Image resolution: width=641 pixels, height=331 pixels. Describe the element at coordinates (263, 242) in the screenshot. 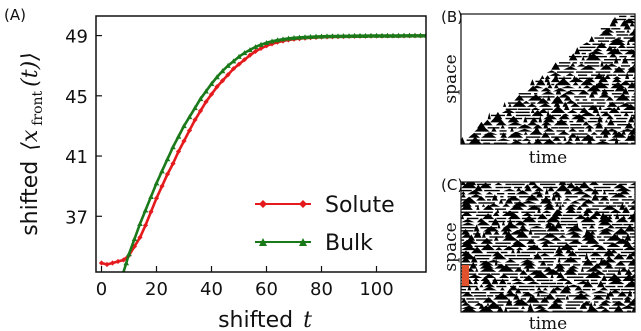

I see `legend-bulk-marker-left` at that location.